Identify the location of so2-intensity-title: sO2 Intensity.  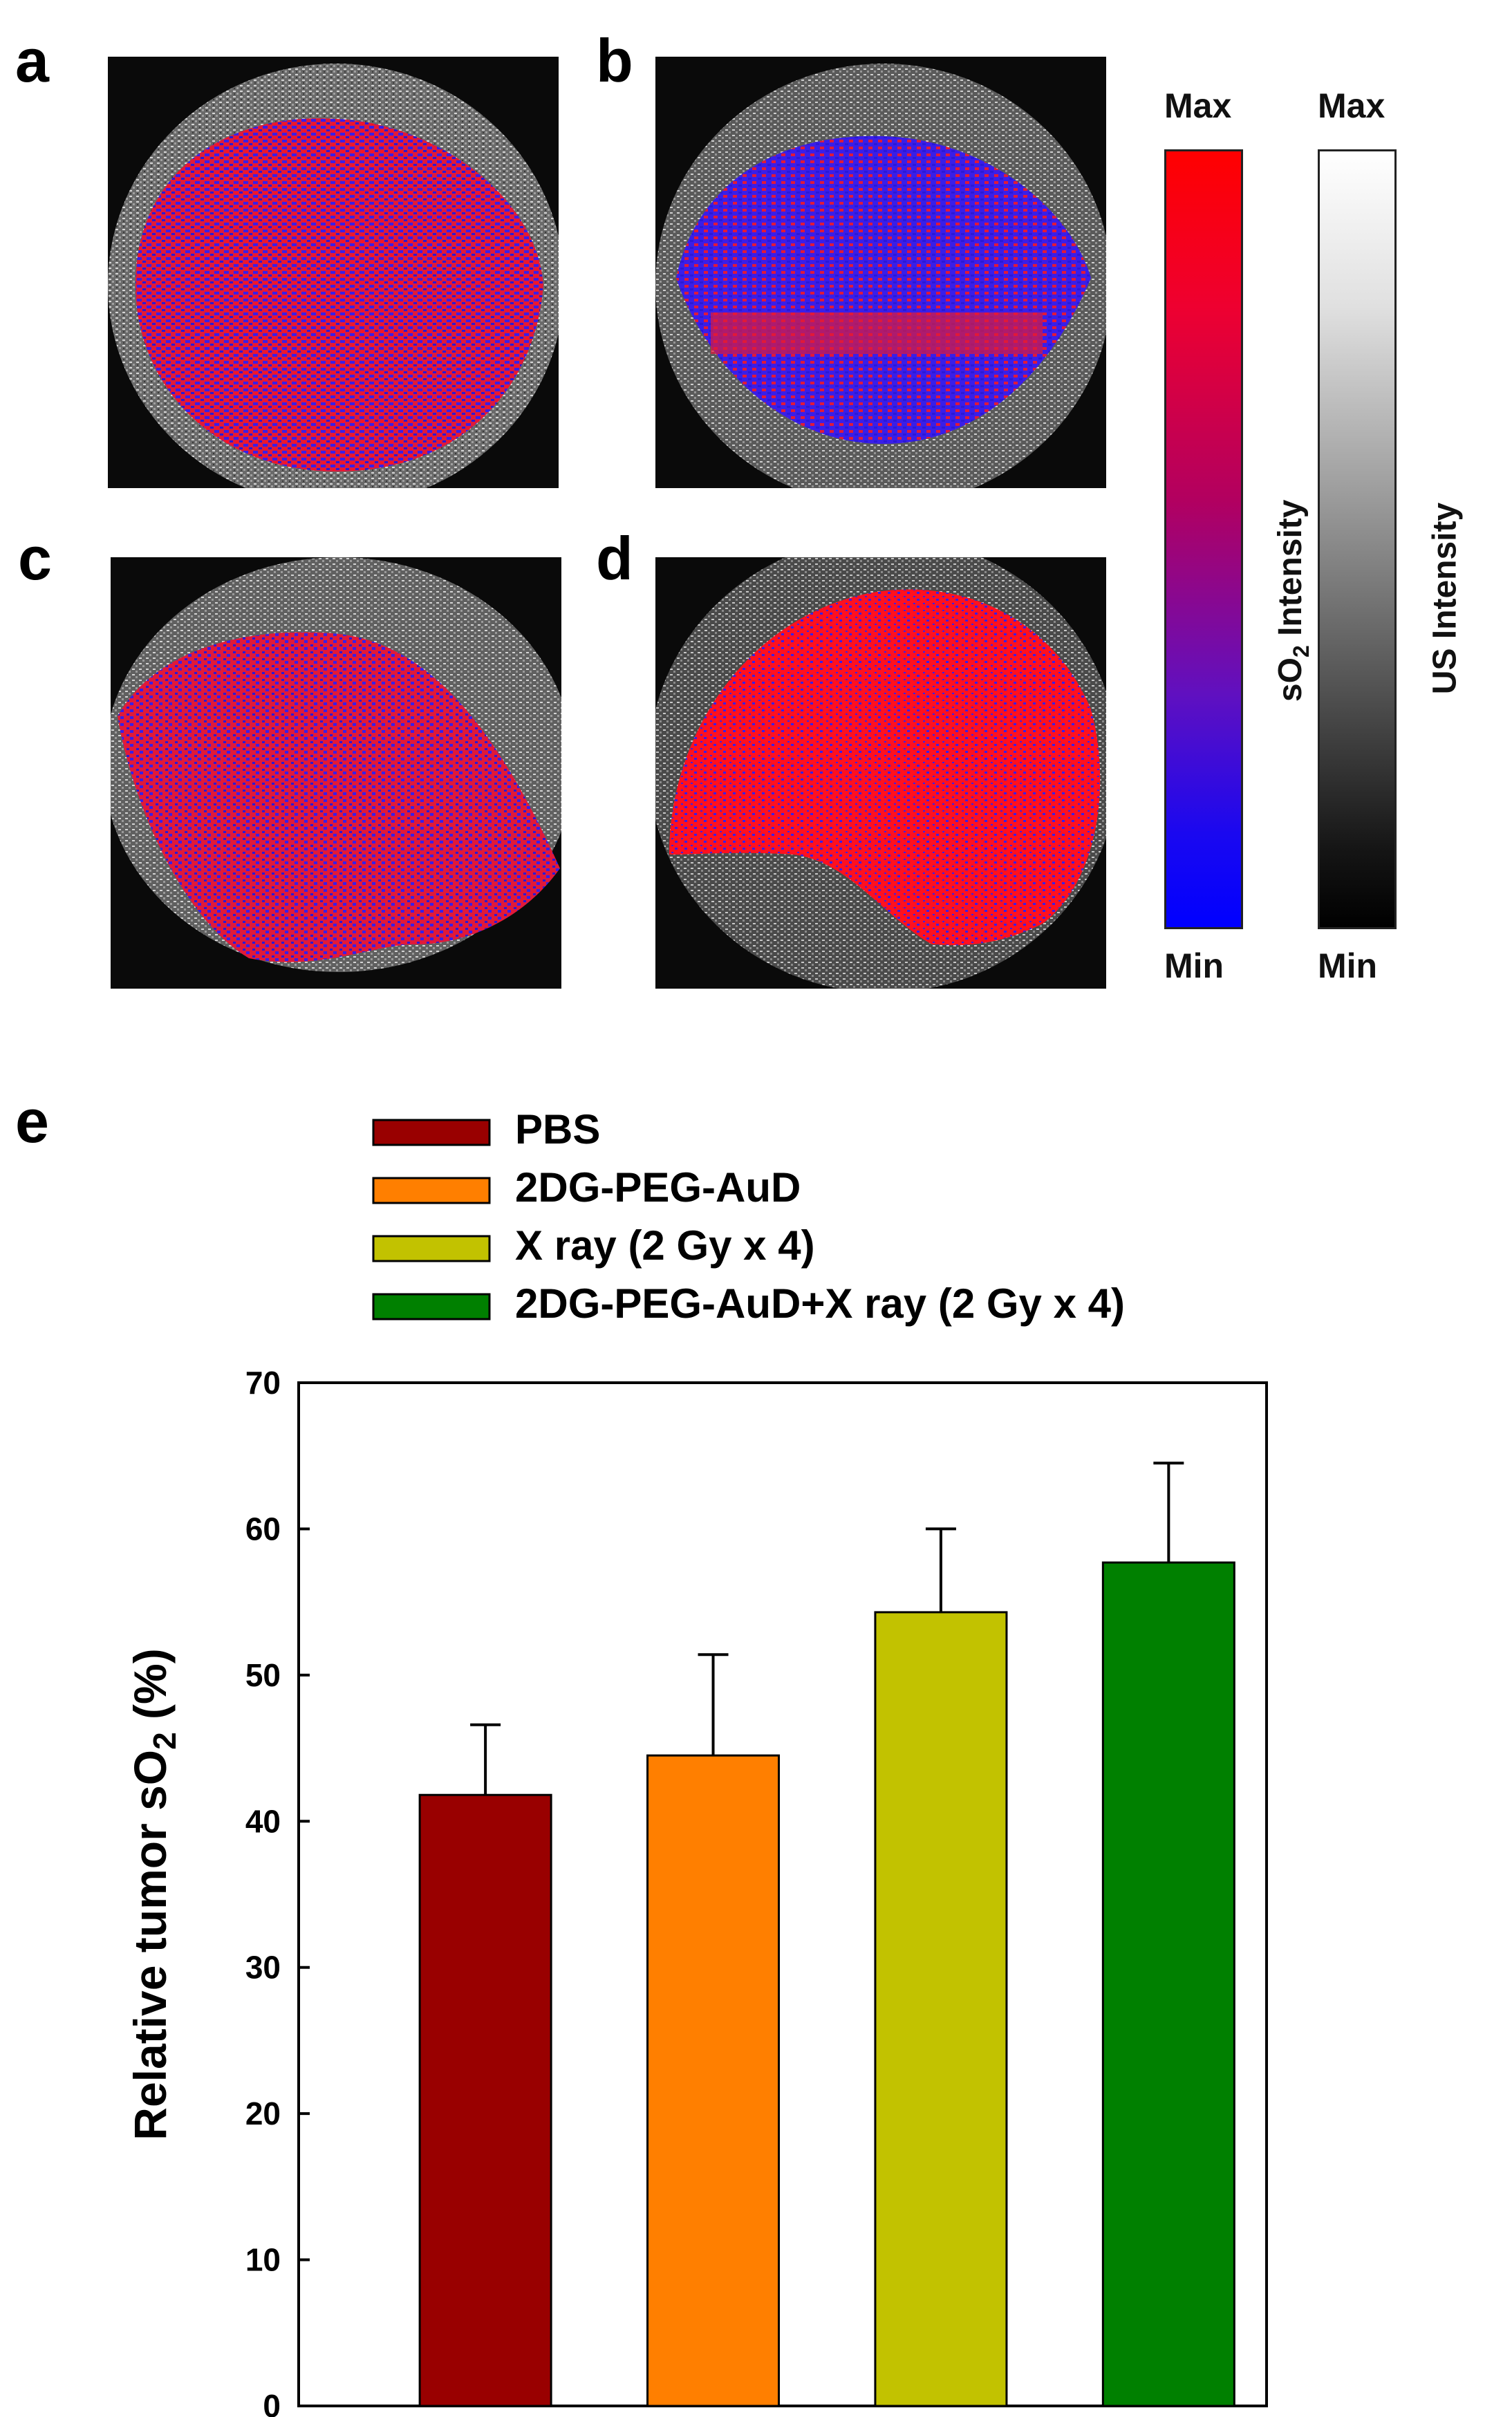
(1292, 600).